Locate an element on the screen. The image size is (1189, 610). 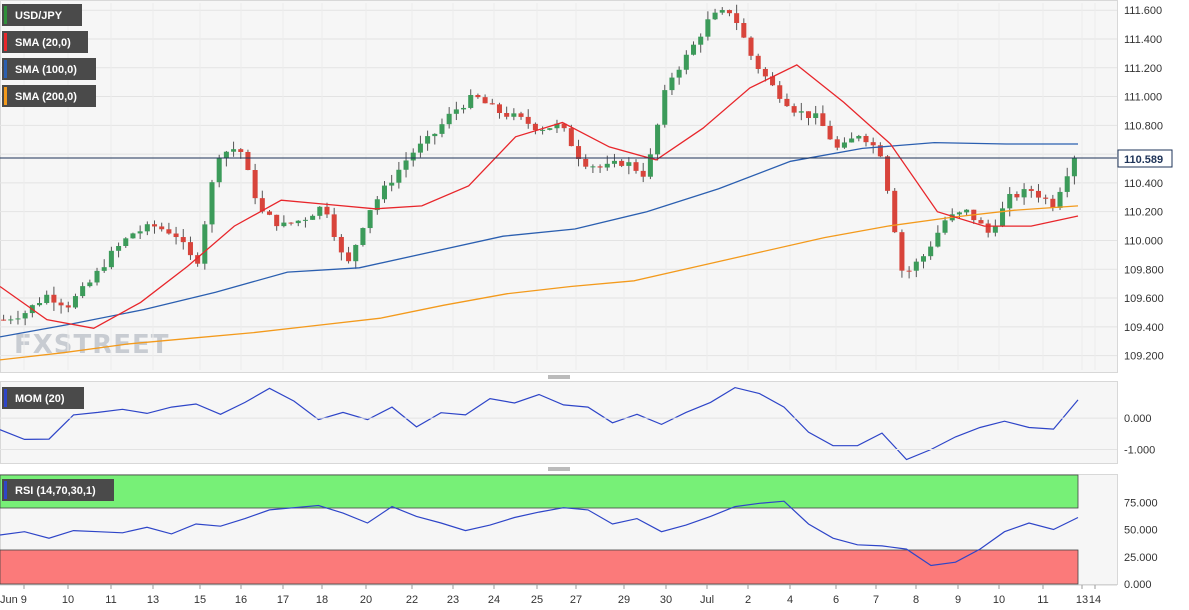
price-tick-label: 110.400 is located at coordinates (1143, 184).